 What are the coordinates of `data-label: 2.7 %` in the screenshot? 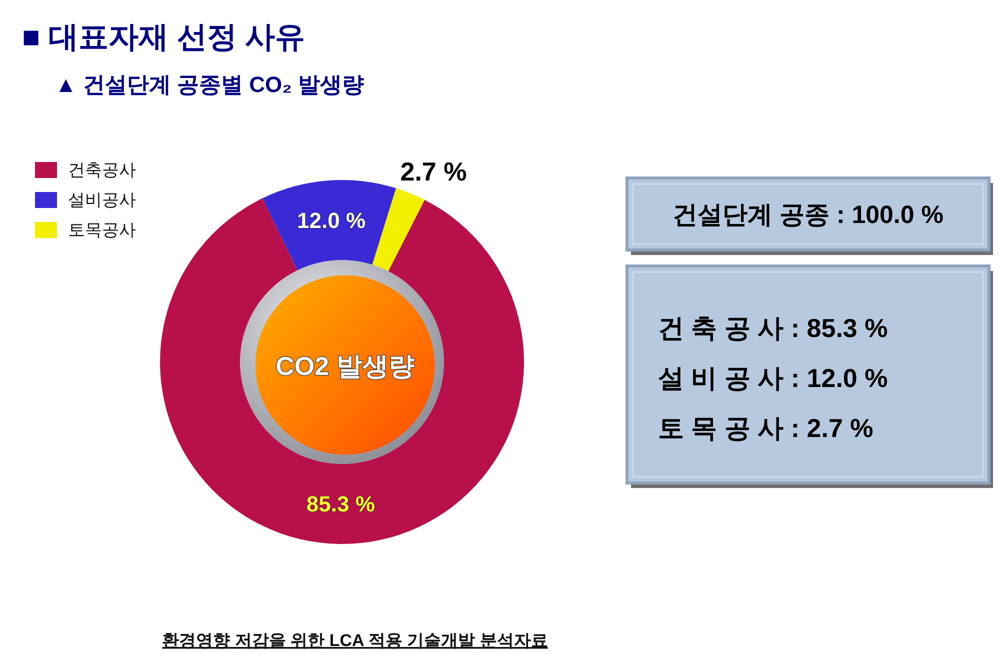 It's located at (433, 171).